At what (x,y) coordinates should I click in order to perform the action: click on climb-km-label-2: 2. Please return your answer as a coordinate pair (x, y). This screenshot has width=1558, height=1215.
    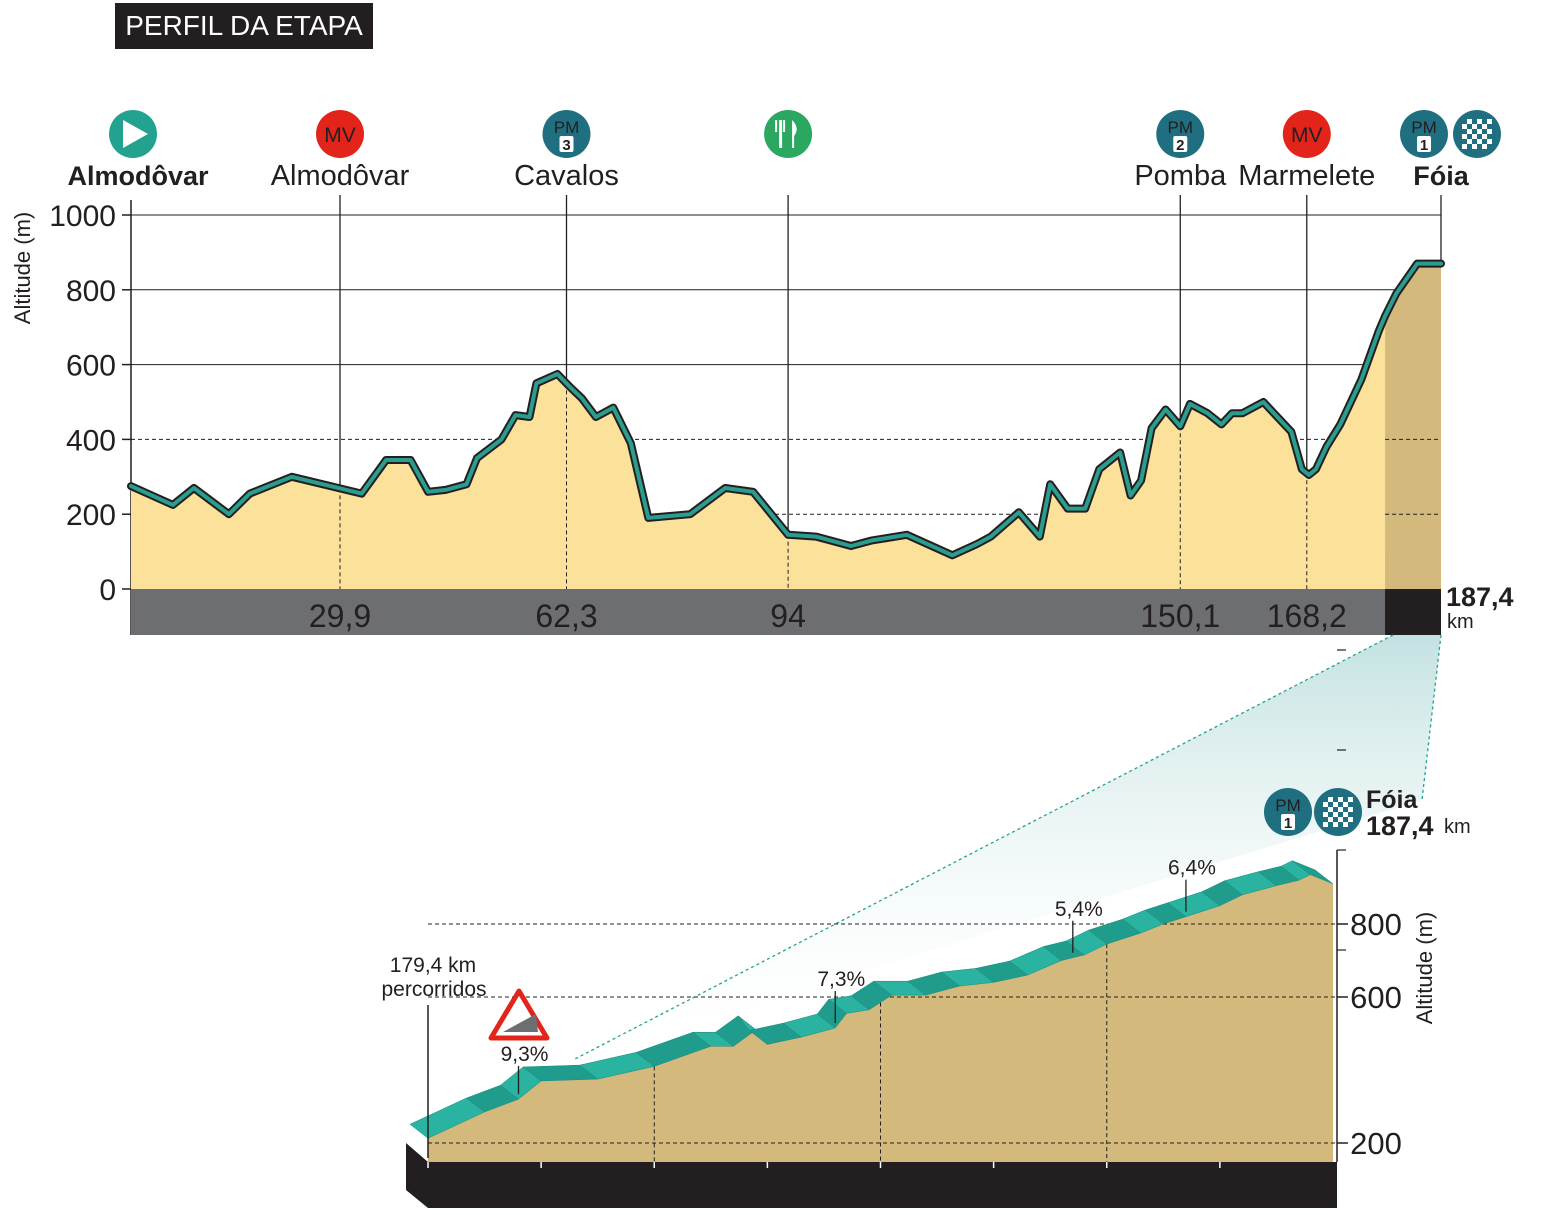
    Looking at the image, I should click on (1107, 1188).